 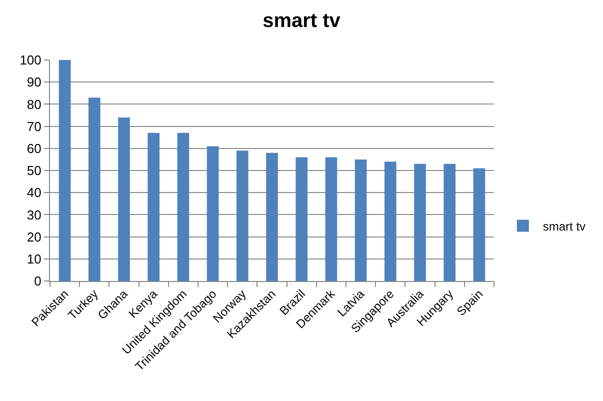 What do you see at coordinates (34, 148) in the screenshot?
I see `y-tick-label: 60` at bounding box center [34, 148].